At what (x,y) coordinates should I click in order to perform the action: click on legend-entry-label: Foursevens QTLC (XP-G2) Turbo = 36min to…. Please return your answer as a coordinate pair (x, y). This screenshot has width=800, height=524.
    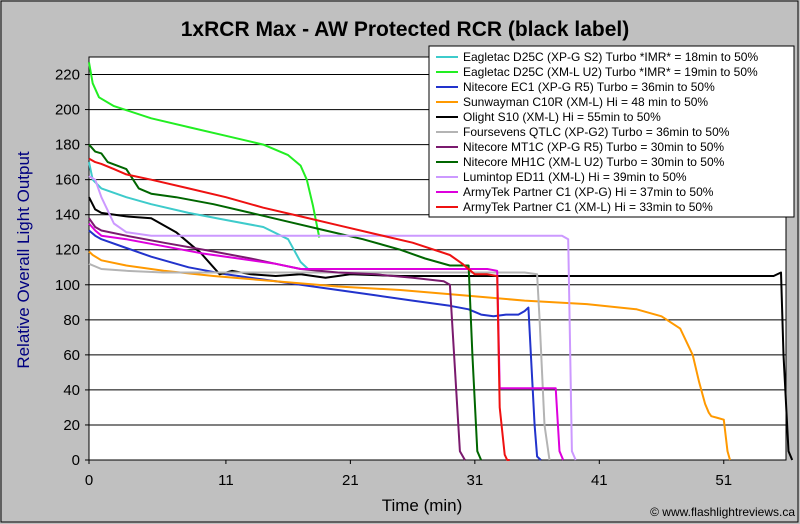
    Looking at the image, I should click on (596, 132).